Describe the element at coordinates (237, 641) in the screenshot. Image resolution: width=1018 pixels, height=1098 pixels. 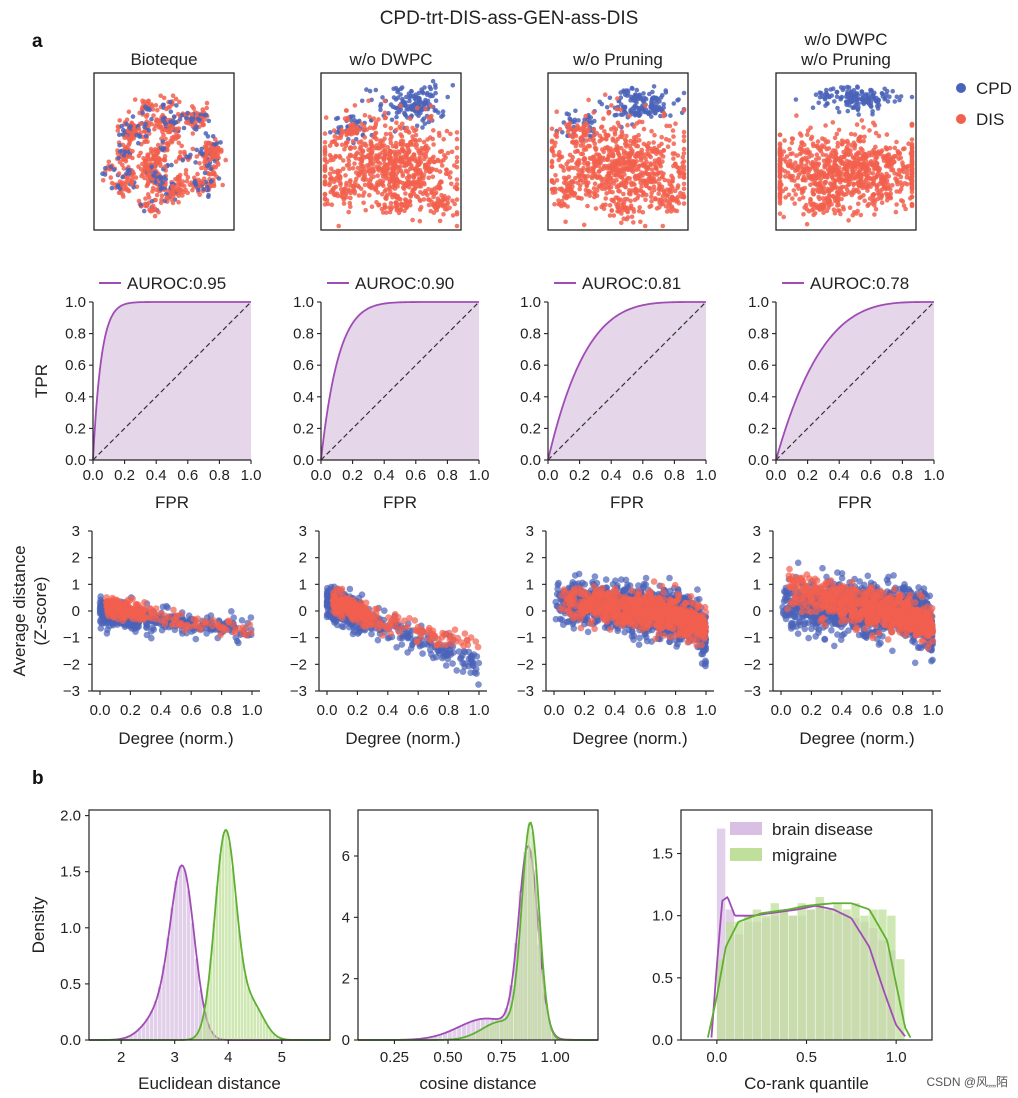
I see `cpd-point` at that location.